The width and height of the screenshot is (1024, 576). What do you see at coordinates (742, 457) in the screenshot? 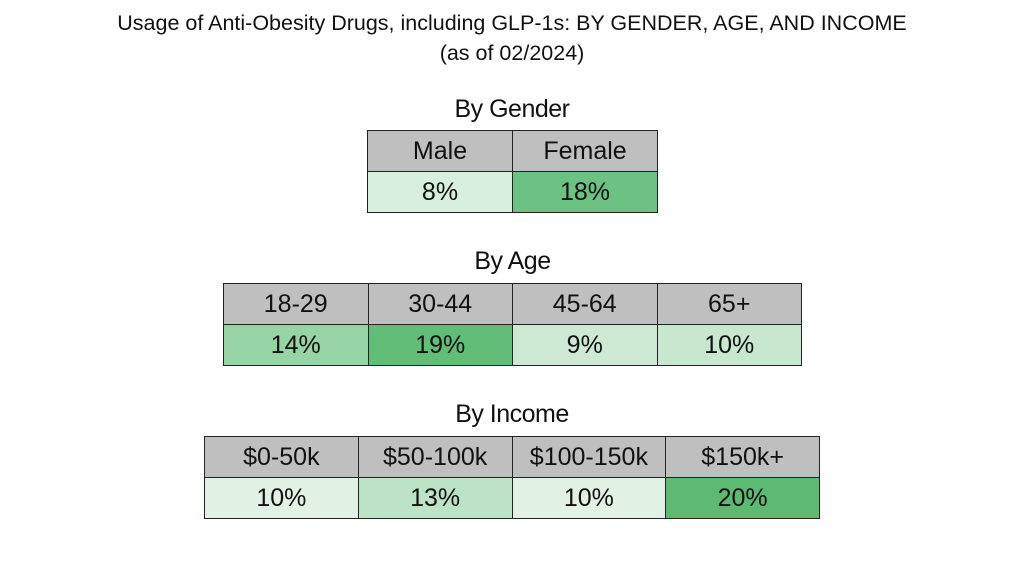
I see `income-header-cell: $150k+` at bounding box center [742, 457].